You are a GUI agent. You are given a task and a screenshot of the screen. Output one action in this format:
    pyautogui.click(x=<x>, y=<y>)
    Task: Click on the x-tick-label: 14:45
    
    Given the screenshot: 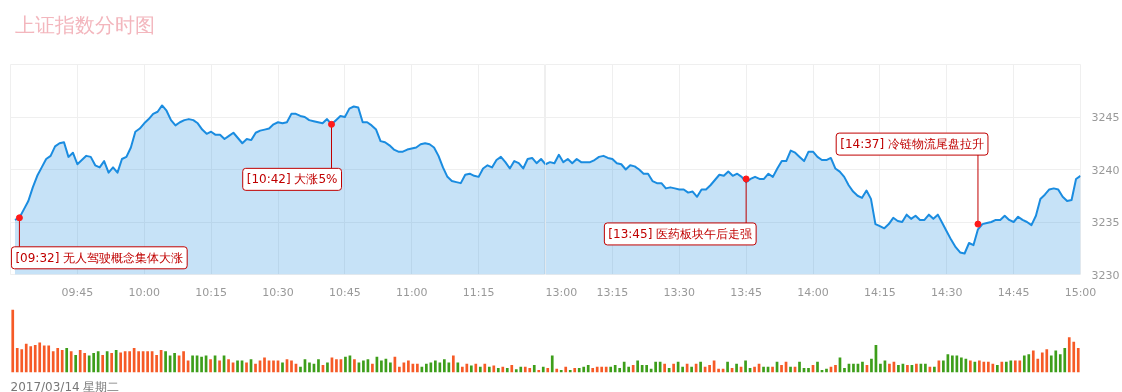 What is the action you would take?
    pyautogui.click(x=1013, y=292)
    